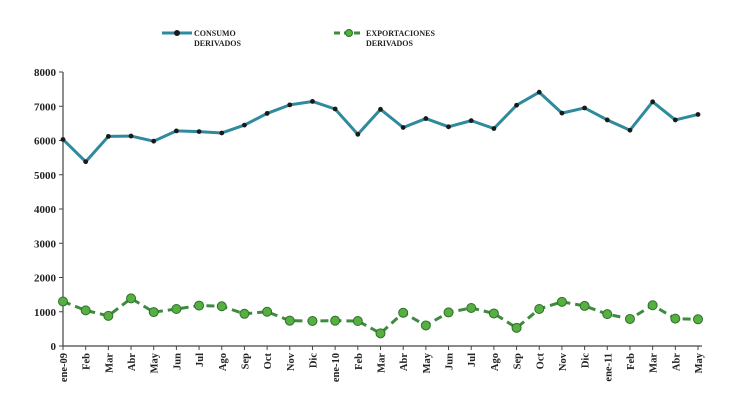  What do you see at coordinates (177, 33) in the screenshot?
I see `legend-marker-consumo` at bounding box center [177, 33].